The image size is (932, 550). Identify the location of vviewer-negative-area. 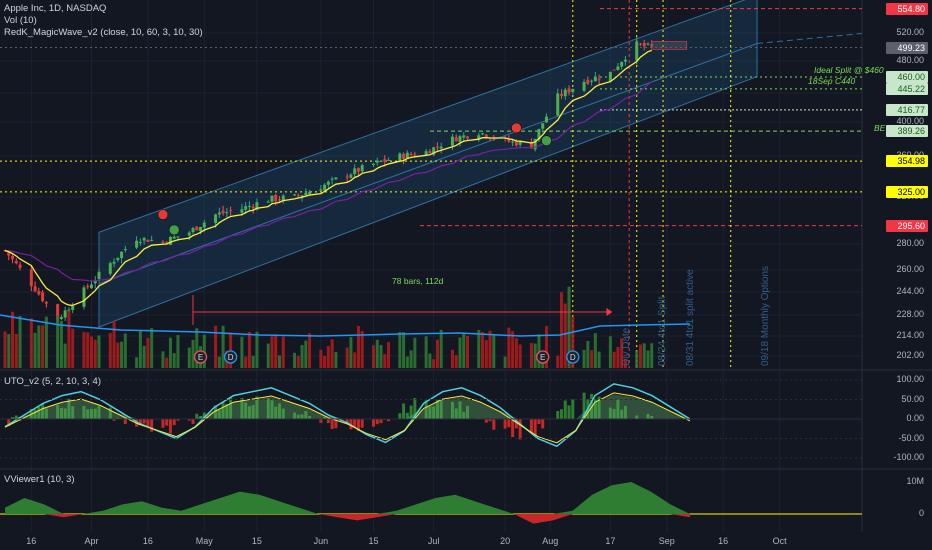
(347, 519).